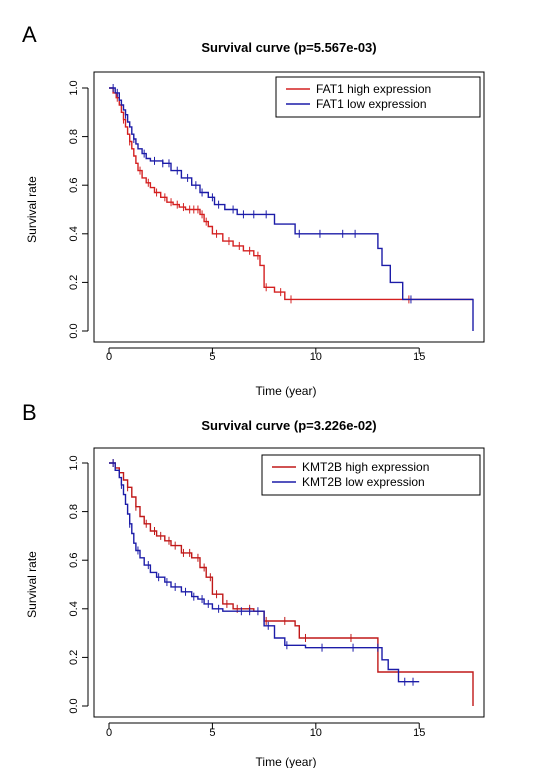  What do you see at coordinates (371, 104) in the screenshot?
I see `legend-entry: FAT1 low expression` at bounding box center [371, 104].